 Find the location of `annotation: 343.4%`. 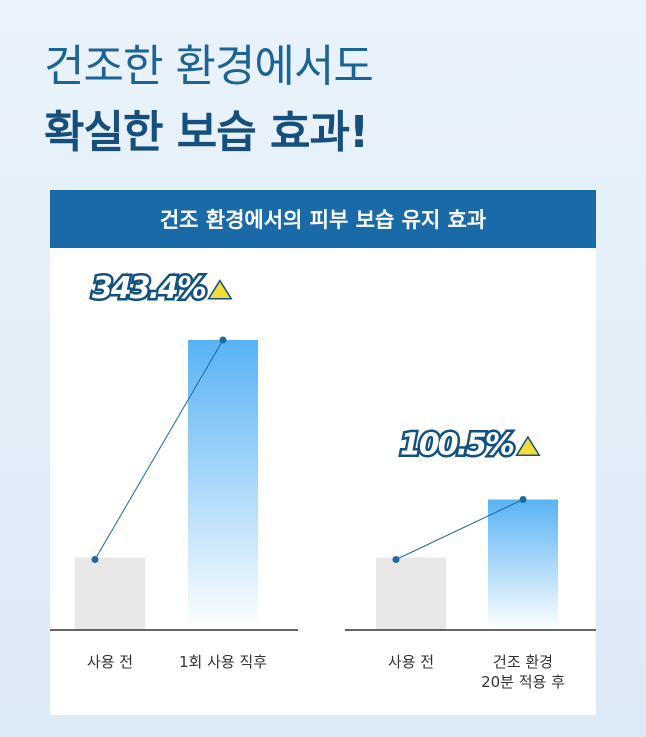

annotation: 343.4% is located at coordinates (149, 288).